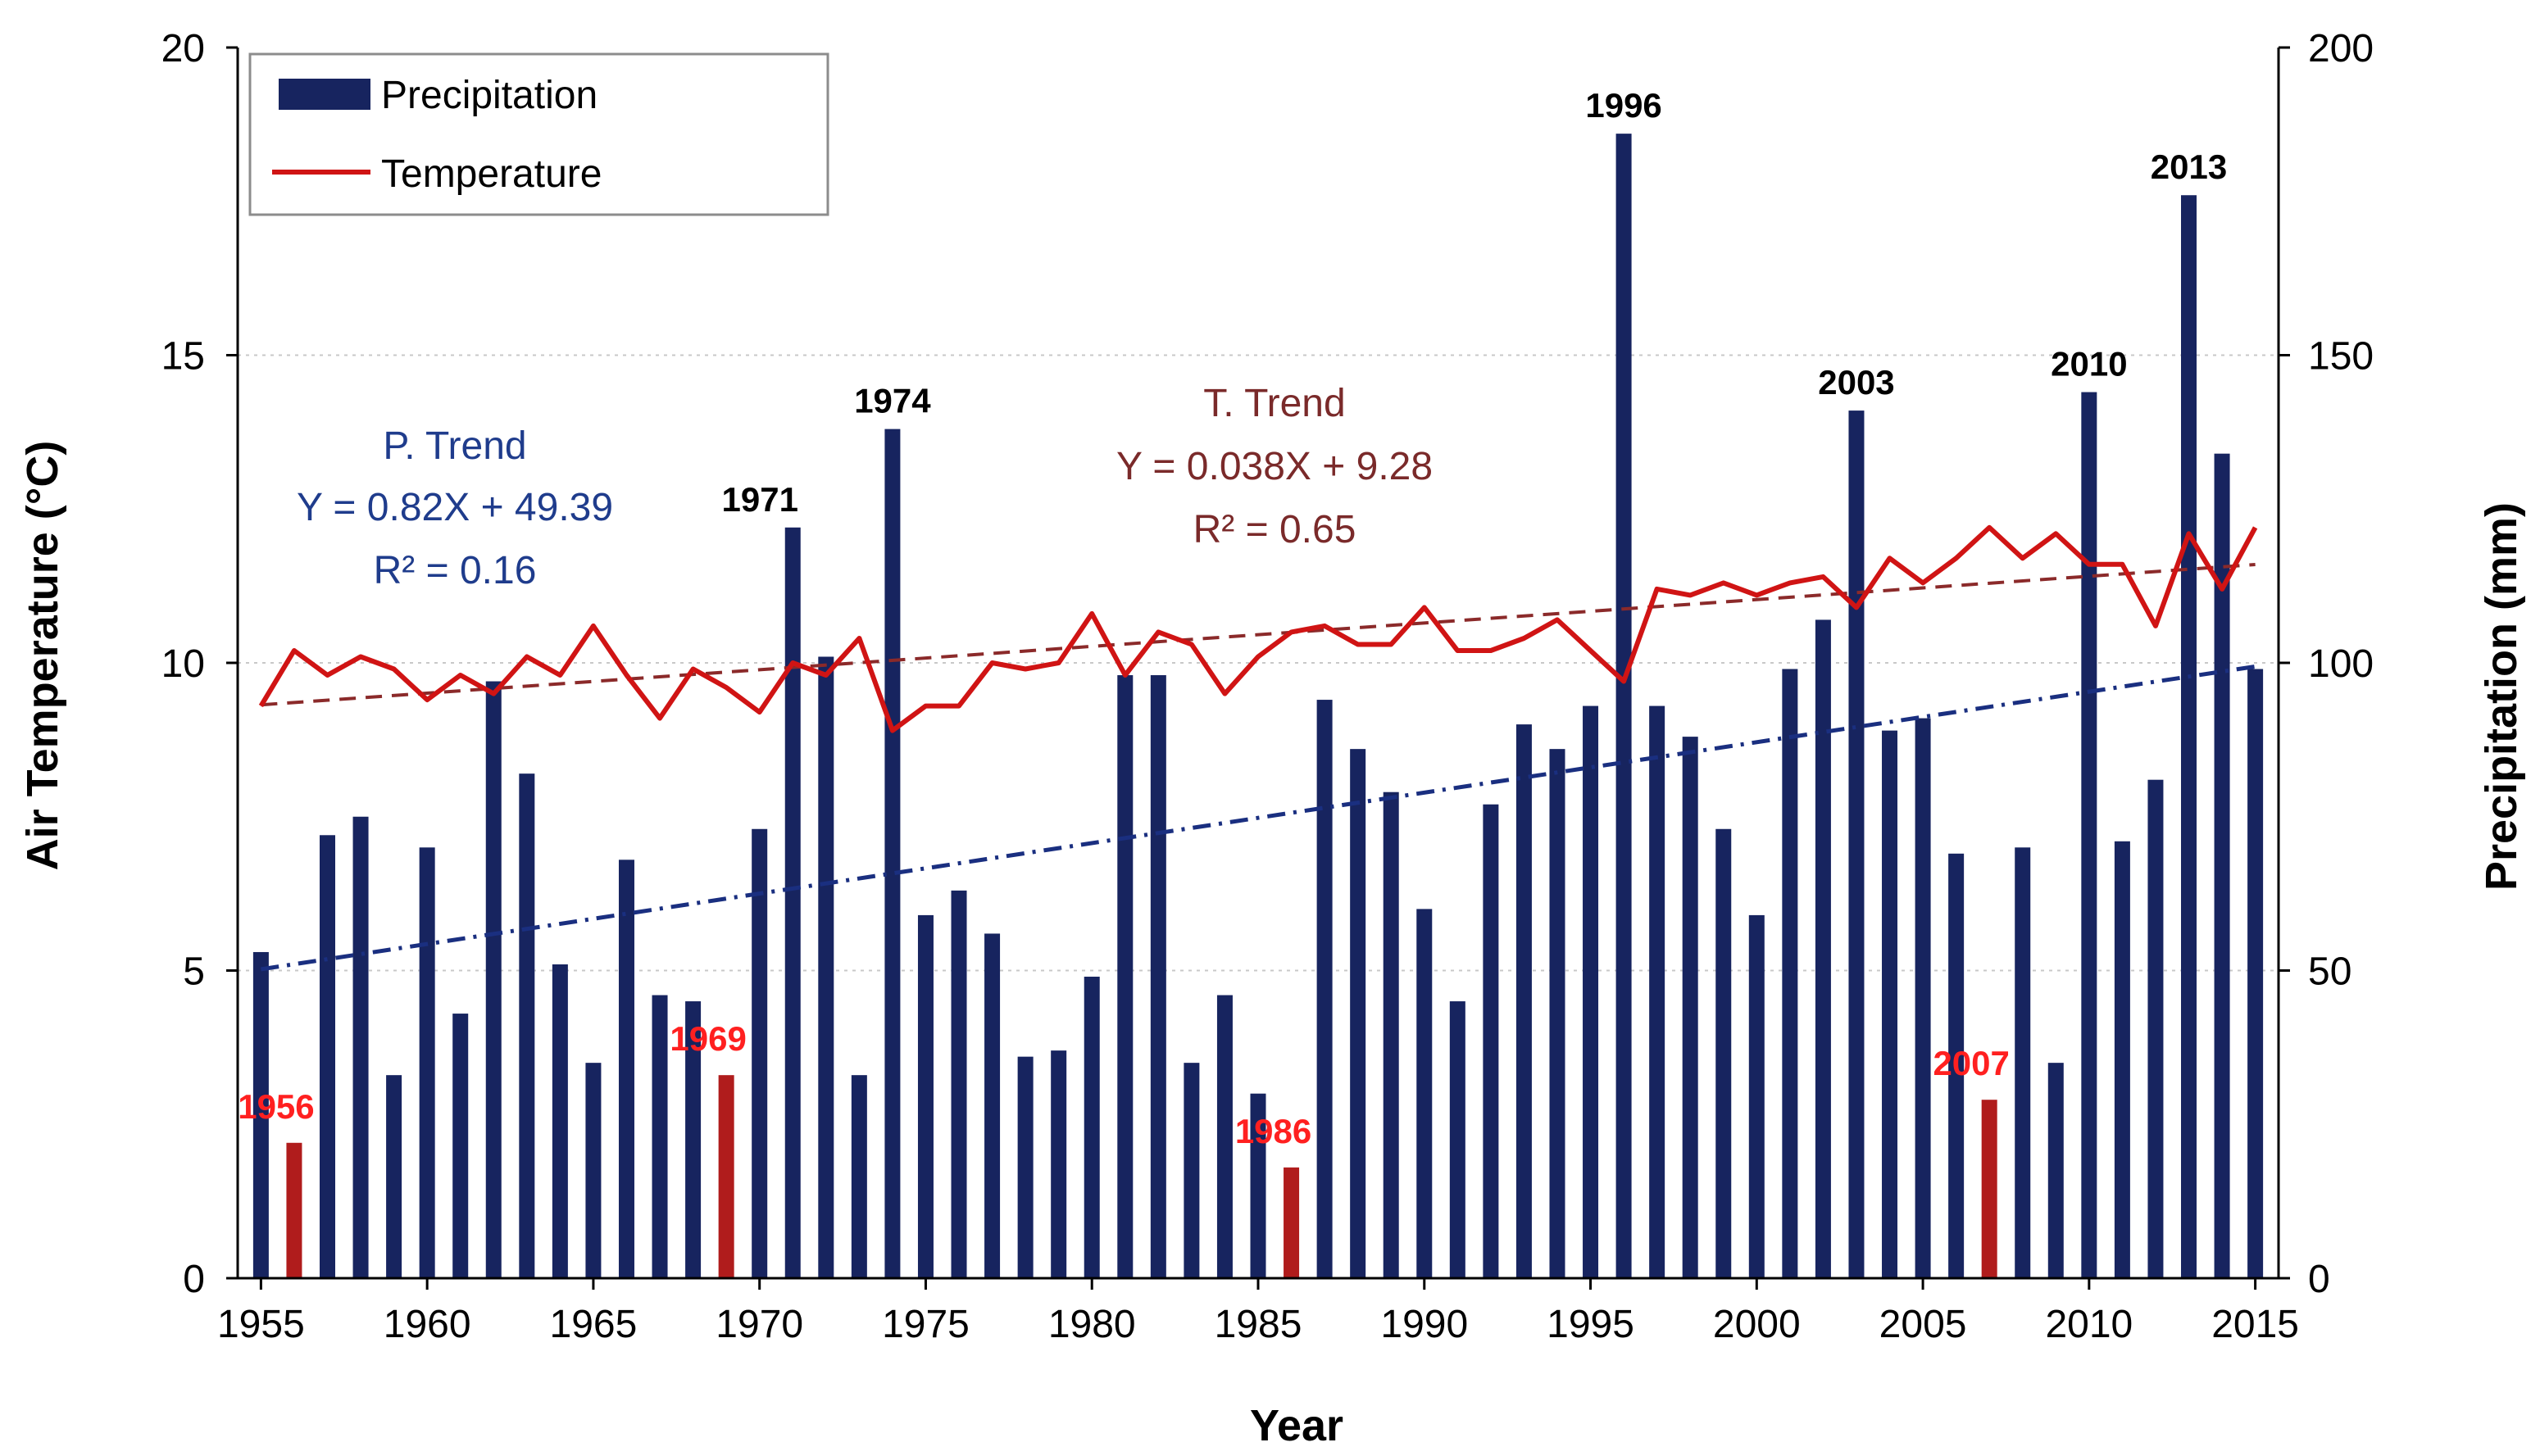 This screenshot has width=2540, height=1456. What do you see at coordinates (539, 134) in the screenshot?
I see `legend: Precipitation Temperature` at bounding box center [539, 134].